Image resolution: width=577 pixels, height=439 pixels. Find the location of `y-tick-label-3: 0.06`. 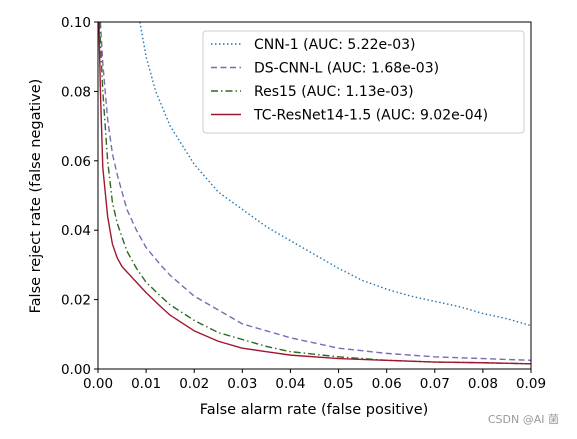

y-tick-label-3: 0.06 is located at coordinates (76, 162).